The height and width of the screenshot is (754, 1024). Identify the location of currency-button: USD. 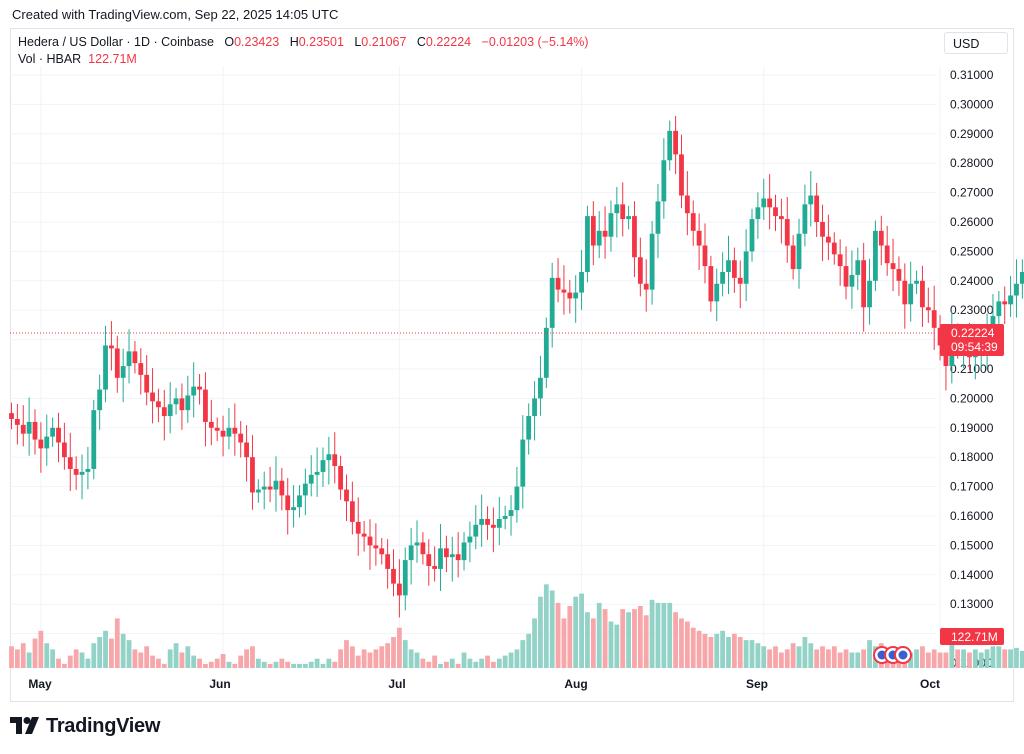
(976, 43).